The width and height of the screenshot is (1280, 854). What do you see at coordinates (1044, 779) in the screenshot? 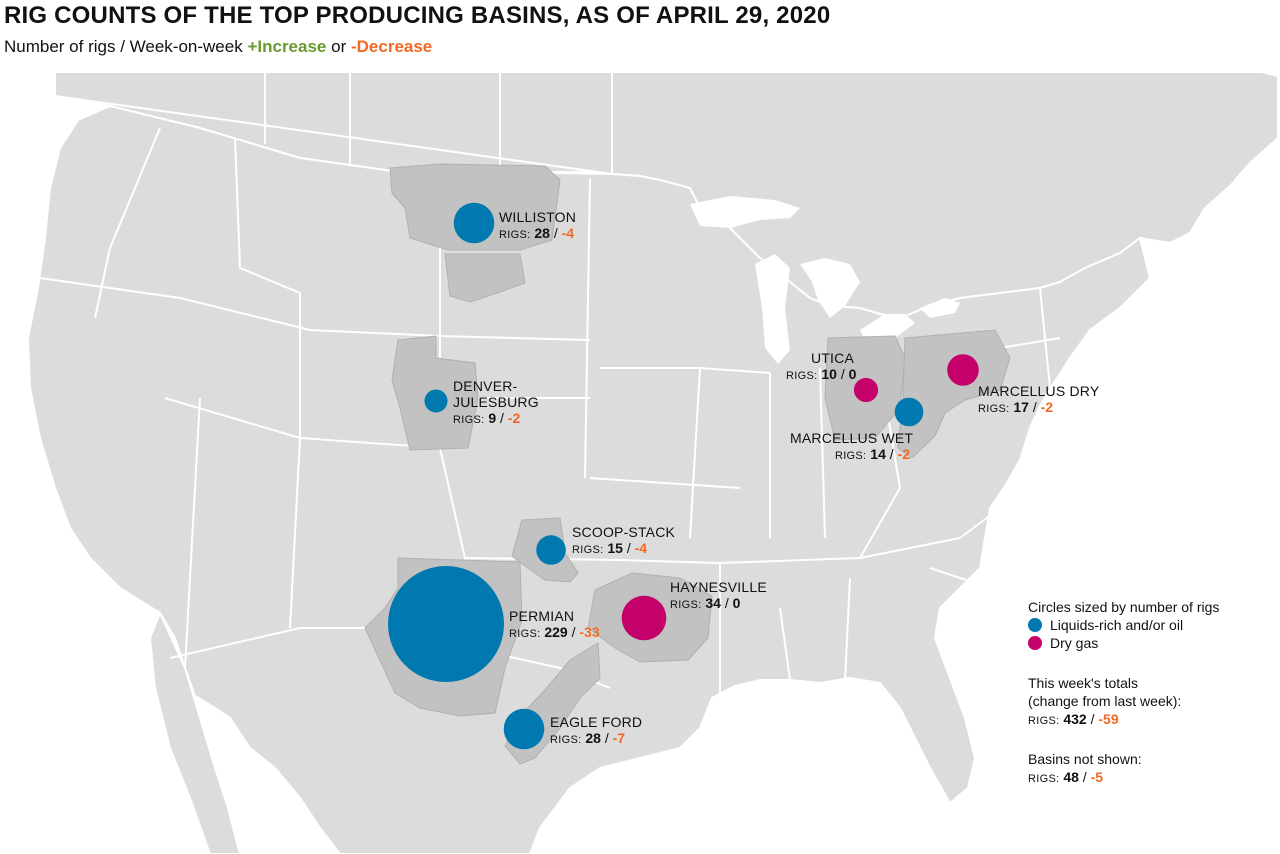
I see `not-shown-rigs-label: RIGS:` at bounding box center [1044, 779].